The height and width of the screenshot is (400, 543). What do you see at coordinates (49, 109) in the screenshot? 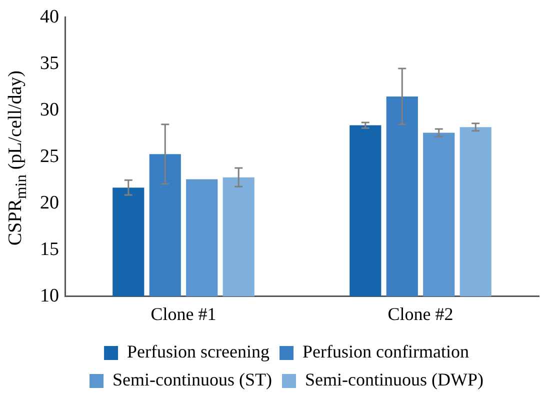
I see `y-tick-label: 30` at bounding box center [49, 109].